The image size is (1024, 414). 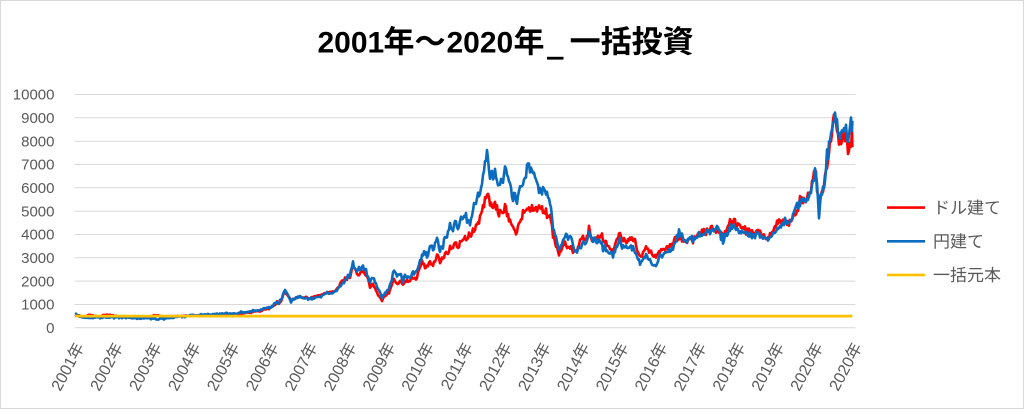 I want to click on svg-text: 3000, so click(x=37, y=258).